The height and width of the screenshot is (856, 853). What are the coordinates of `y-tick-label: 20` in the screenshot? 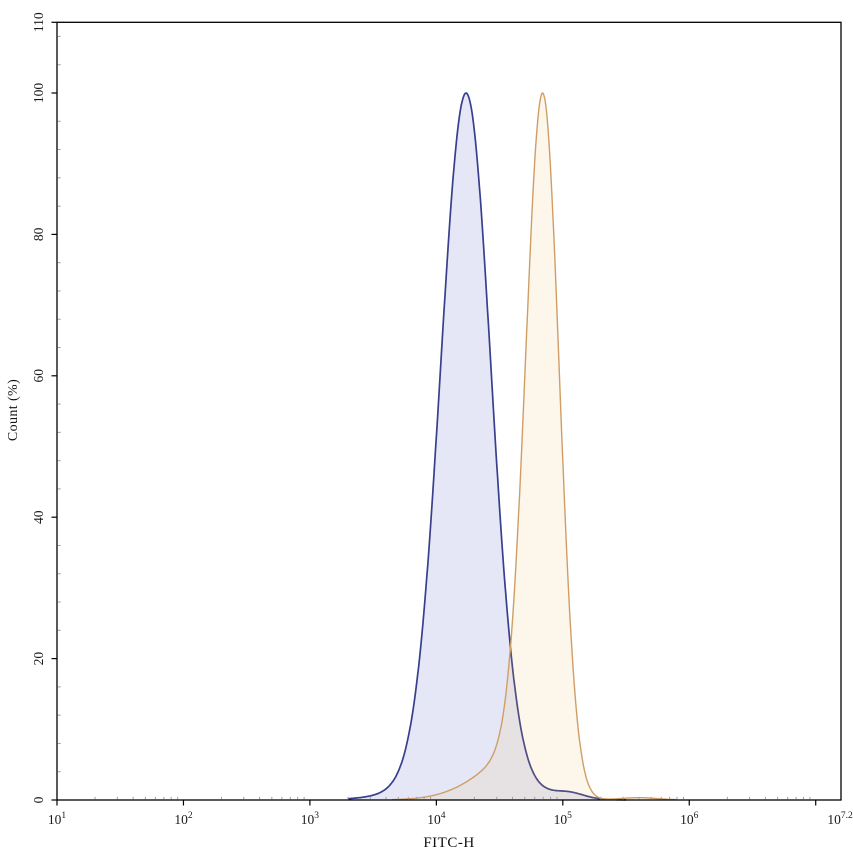 It's located at (38, 659).